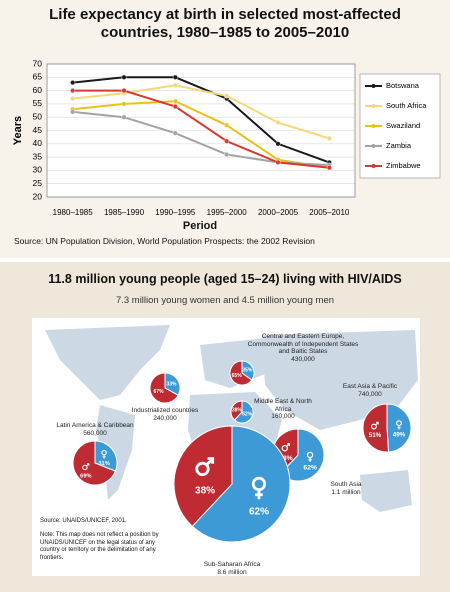 The width and height of the screenshot is (450, 592). What do you see at coordinates (375, 435) in the screenshot?
I see `pie-value-label: 51%` at bounding box center [375, 435].